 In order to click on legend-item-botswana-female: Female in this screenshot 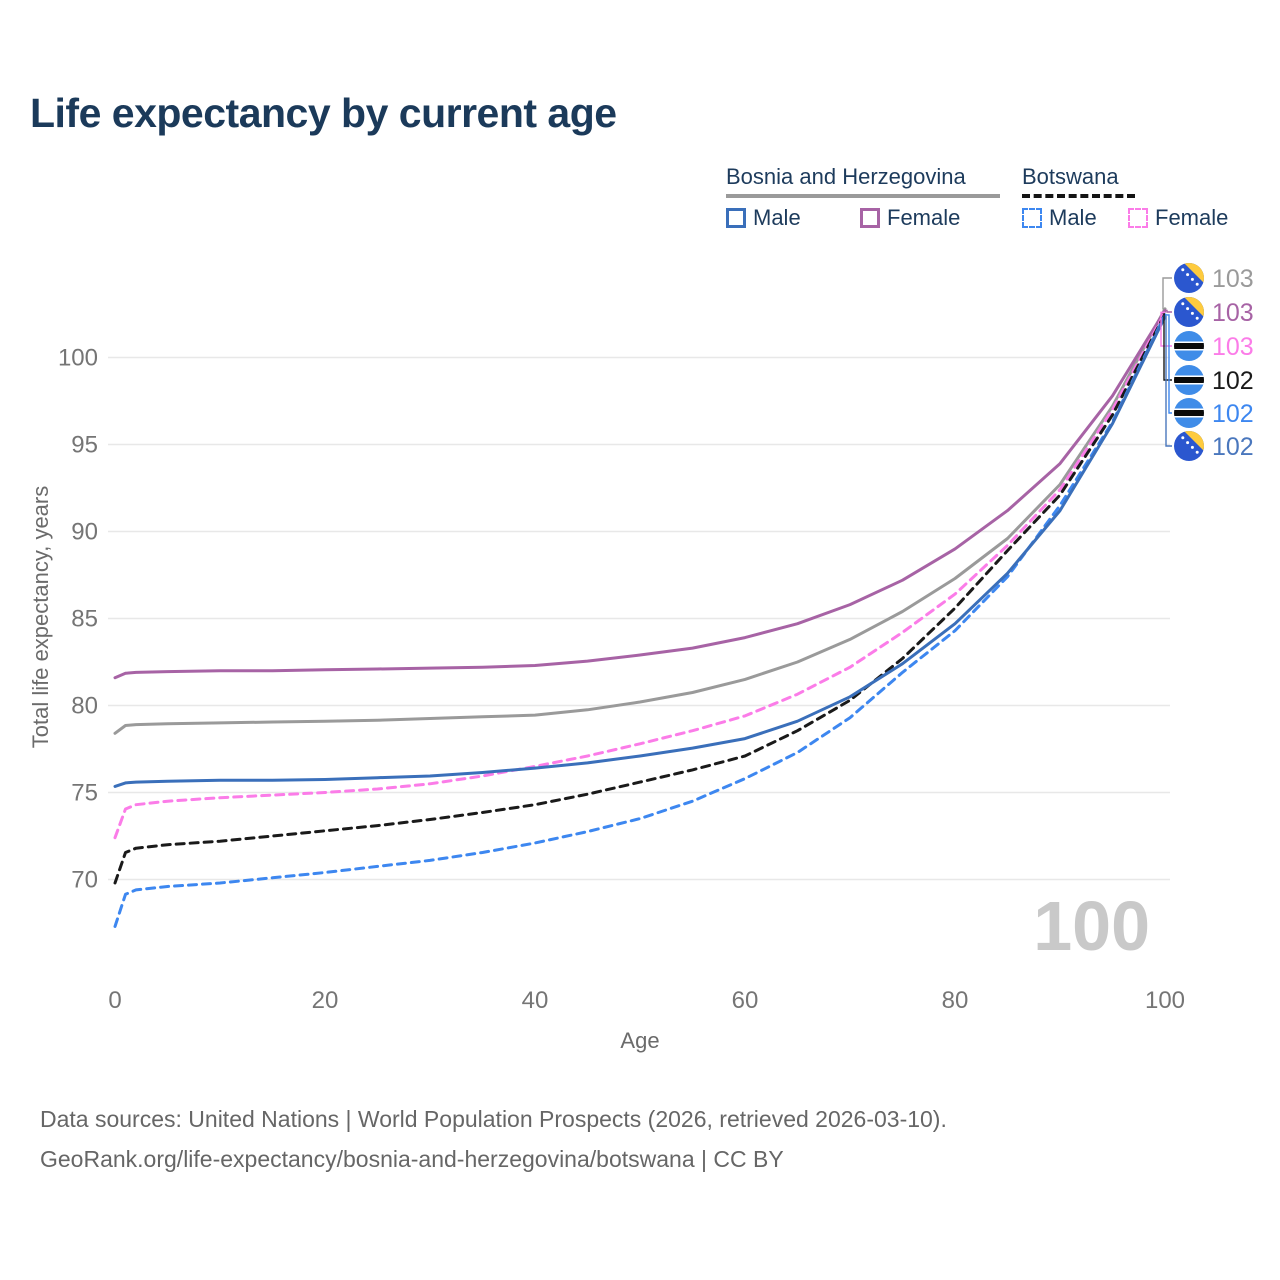, I will do `click(1178, 218)`.